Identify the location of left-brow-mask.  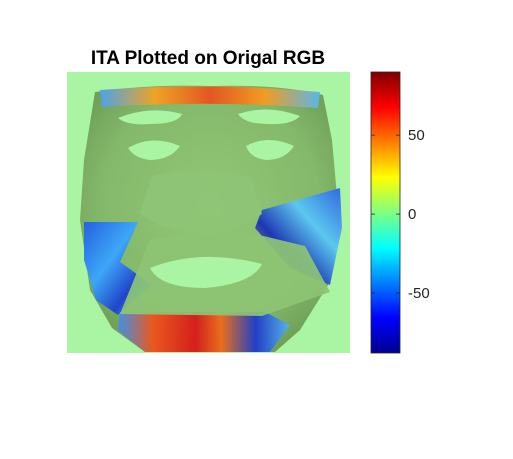
(150, 117).